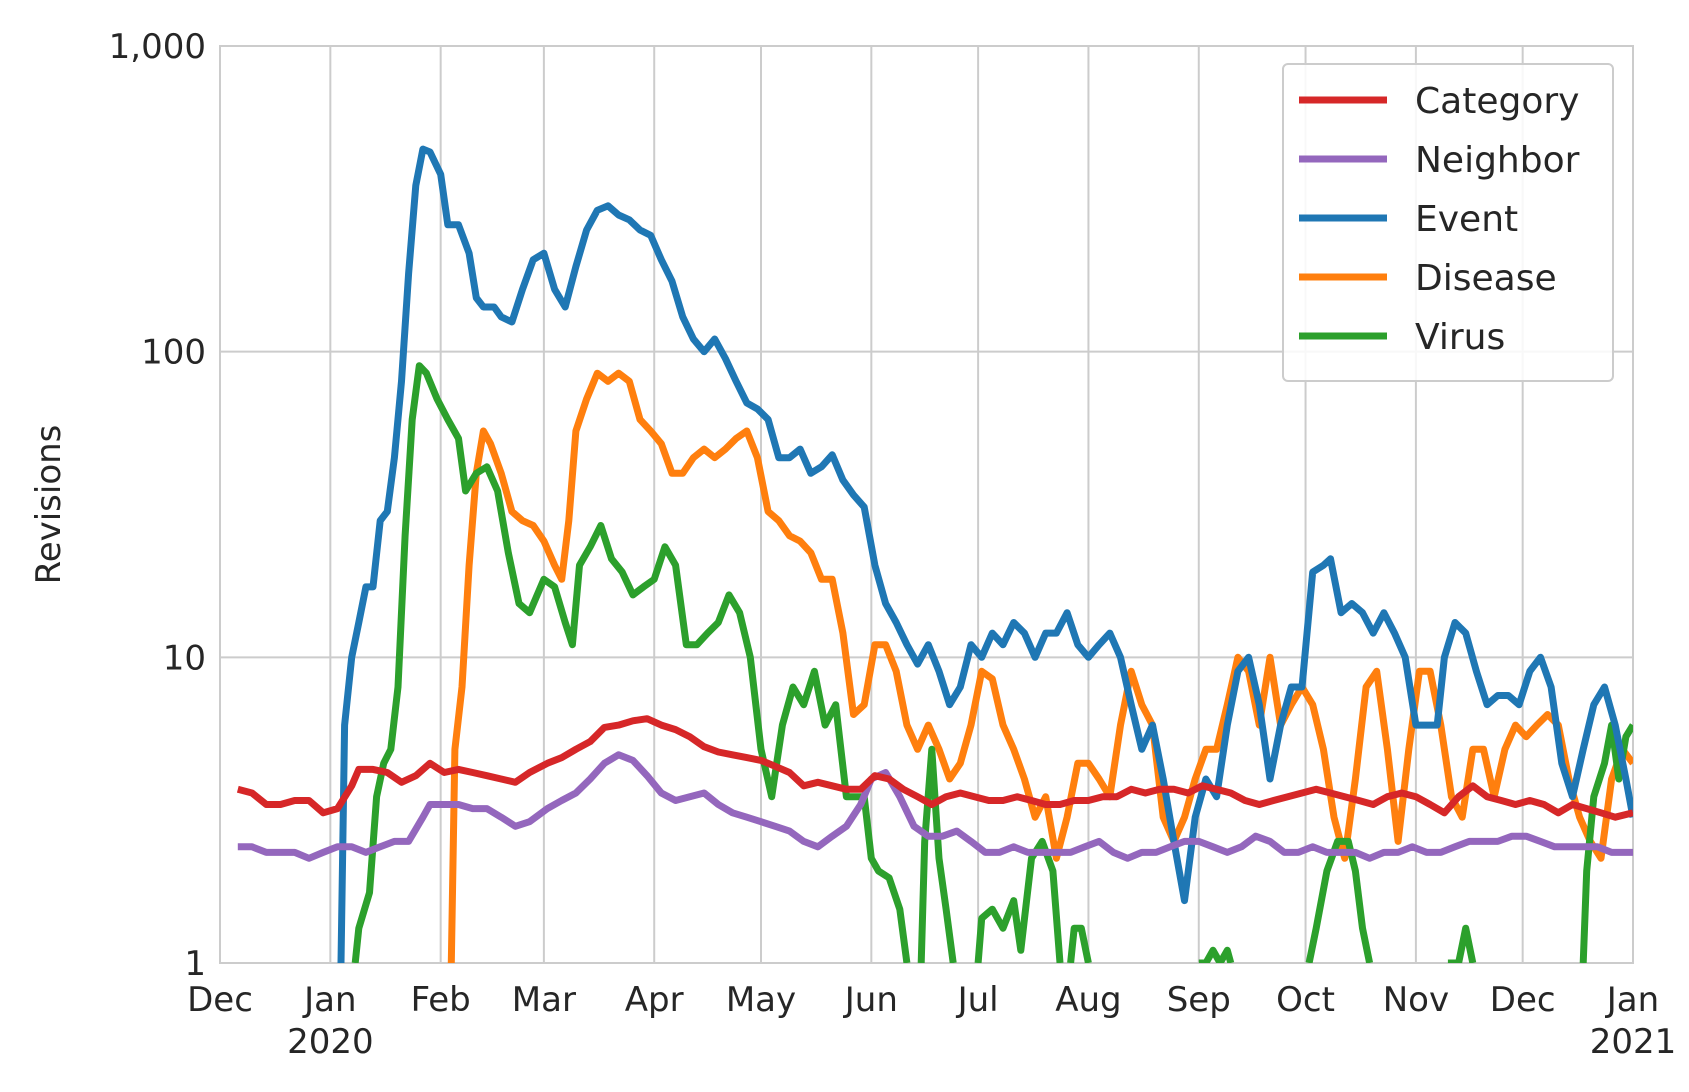 The image size is (1689, 1092). I want to click on x-tick-year-label: 2020, so click(330, 1042).